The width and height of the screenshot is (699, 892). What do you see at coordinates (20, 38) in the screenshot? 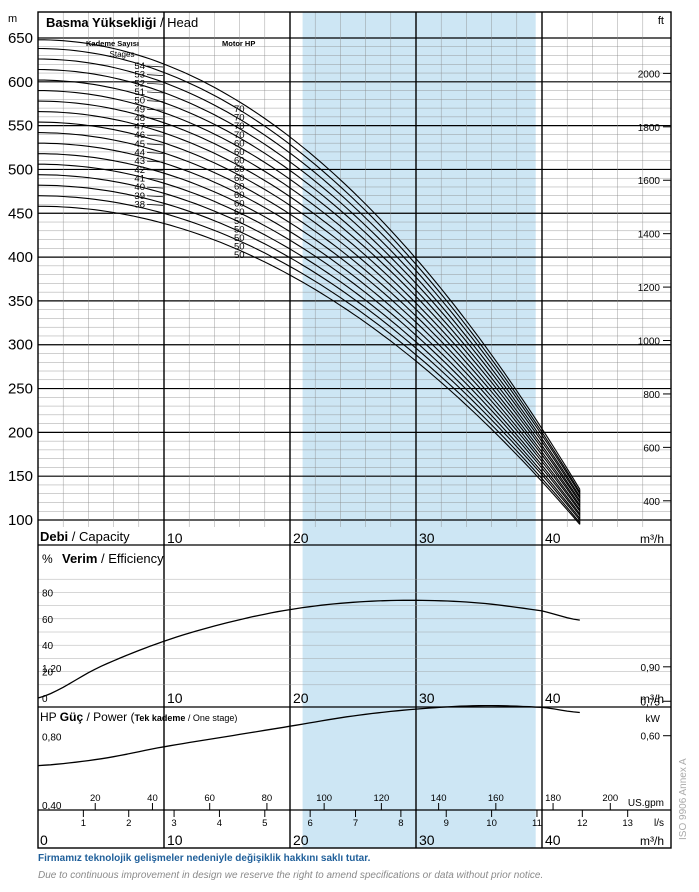
I see `head-y-tick-label: 650` at bounding box center [20, 38].